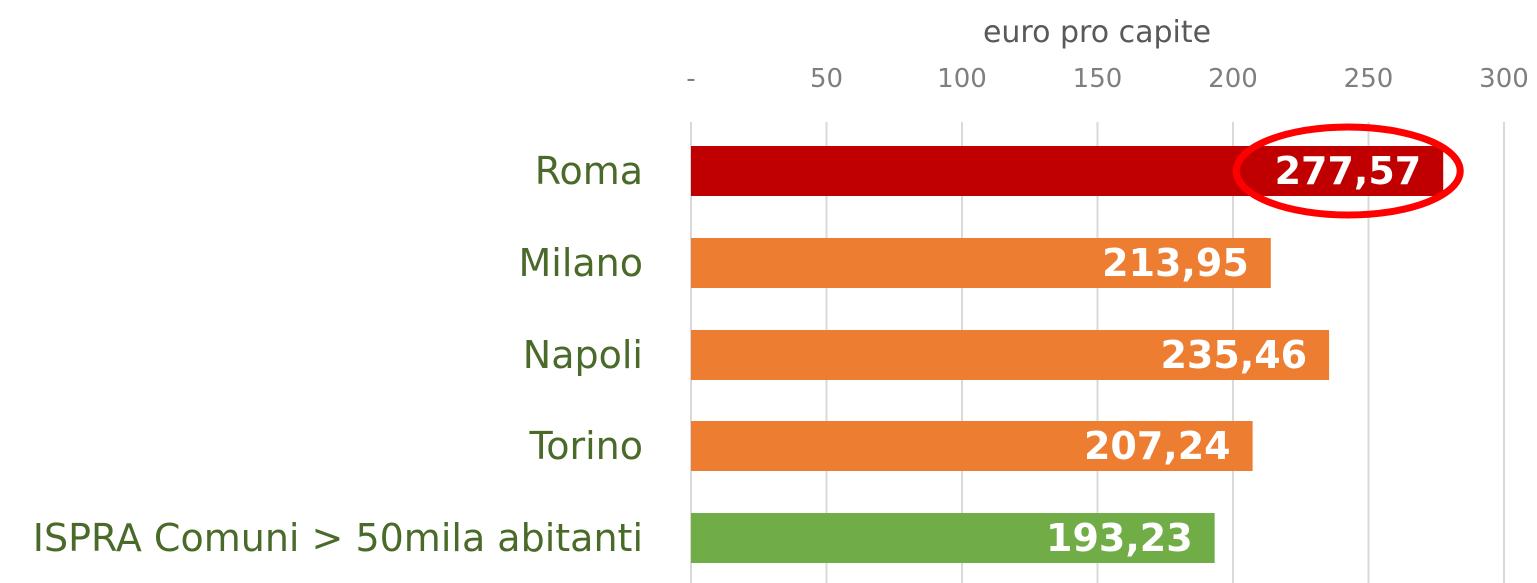 The width and height of the screenshot is (1537, 583). What do you see at coordinates (690, 79) in the screenshot?
I see `x-tick-label: -` at bounding box center [690, 79].